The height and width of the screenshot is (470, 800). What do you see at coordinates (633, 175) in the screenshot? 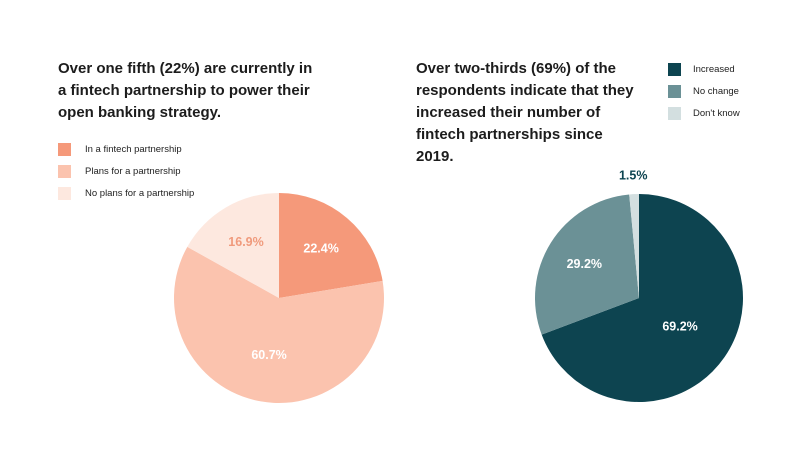
I see `slice-label-dont-know: 1.5%` at bounding box center [633, 175].